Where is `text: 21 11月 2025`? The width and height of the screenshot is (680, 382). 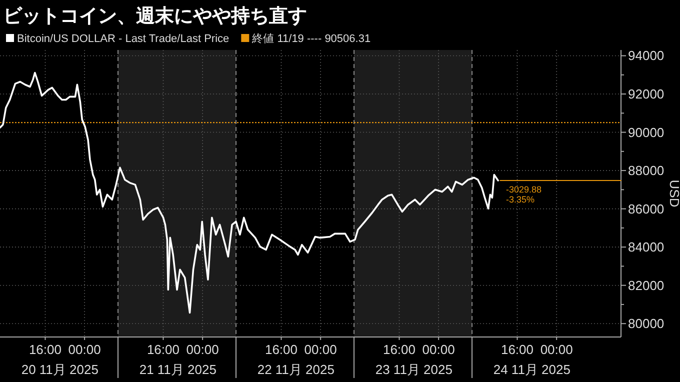
text: 21 11月 2025 is located at coordinates (177, 369).